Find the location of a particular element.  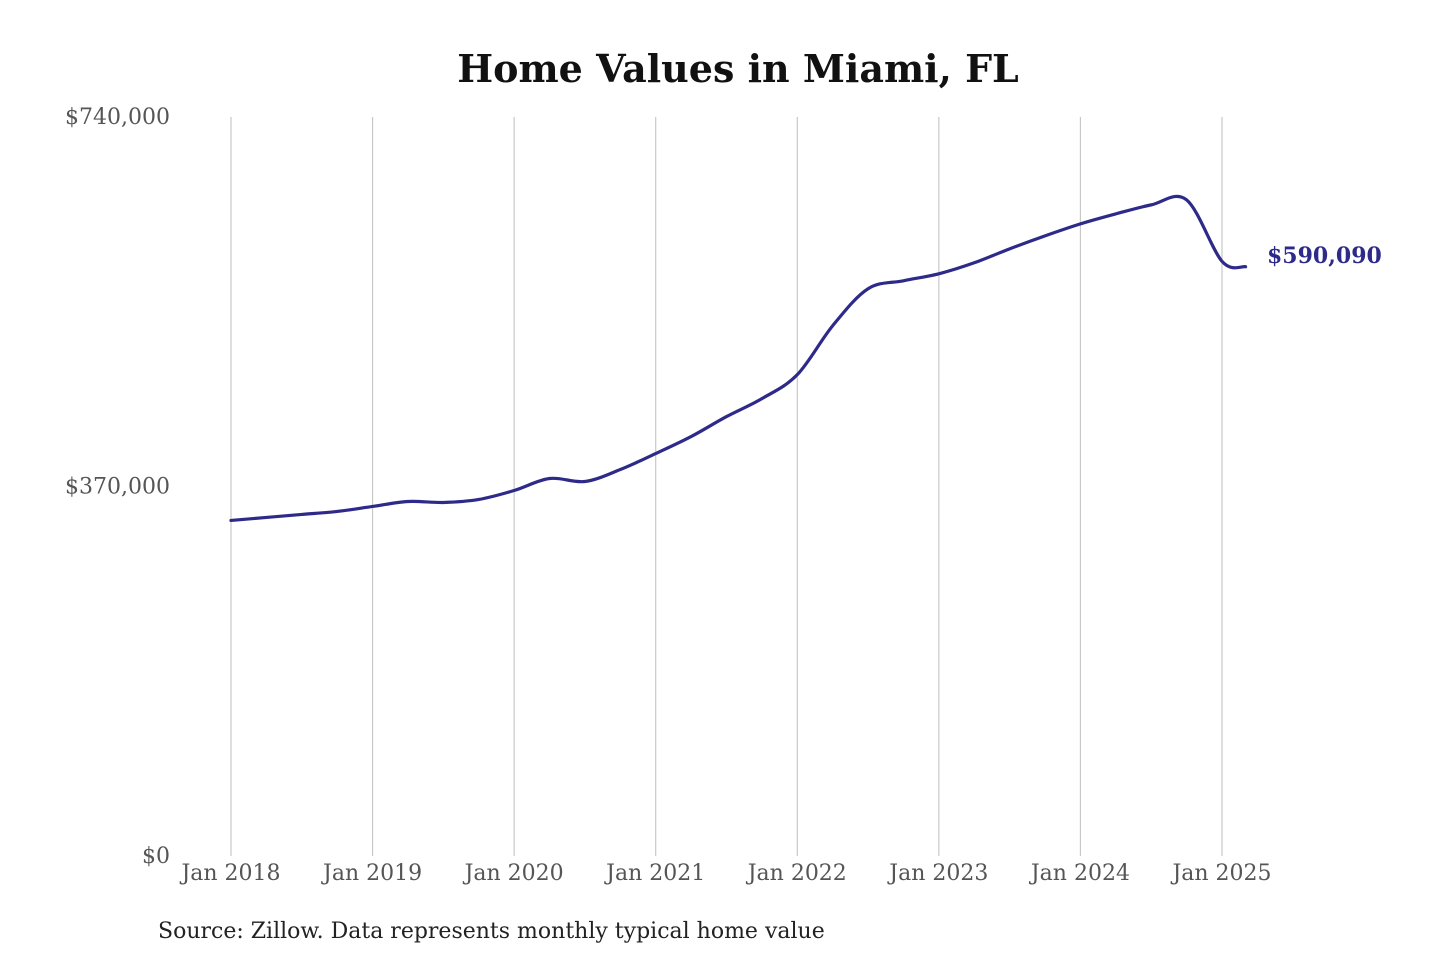

x-tick-label: Jan 2024 is located at coordinates (1079, 873).